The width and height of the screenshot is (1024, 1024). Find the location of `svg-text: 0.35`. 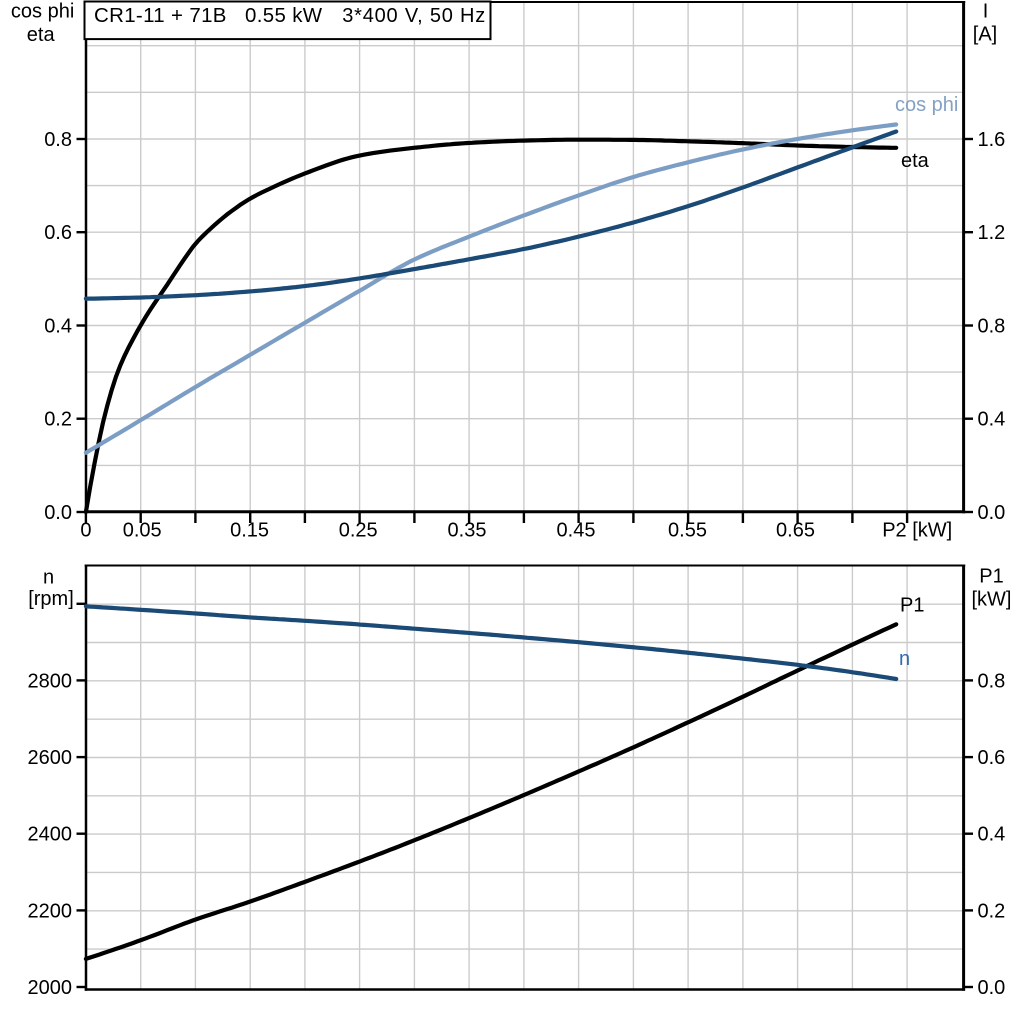

svg-text: 0.35 is located at coordinates (467, 530).